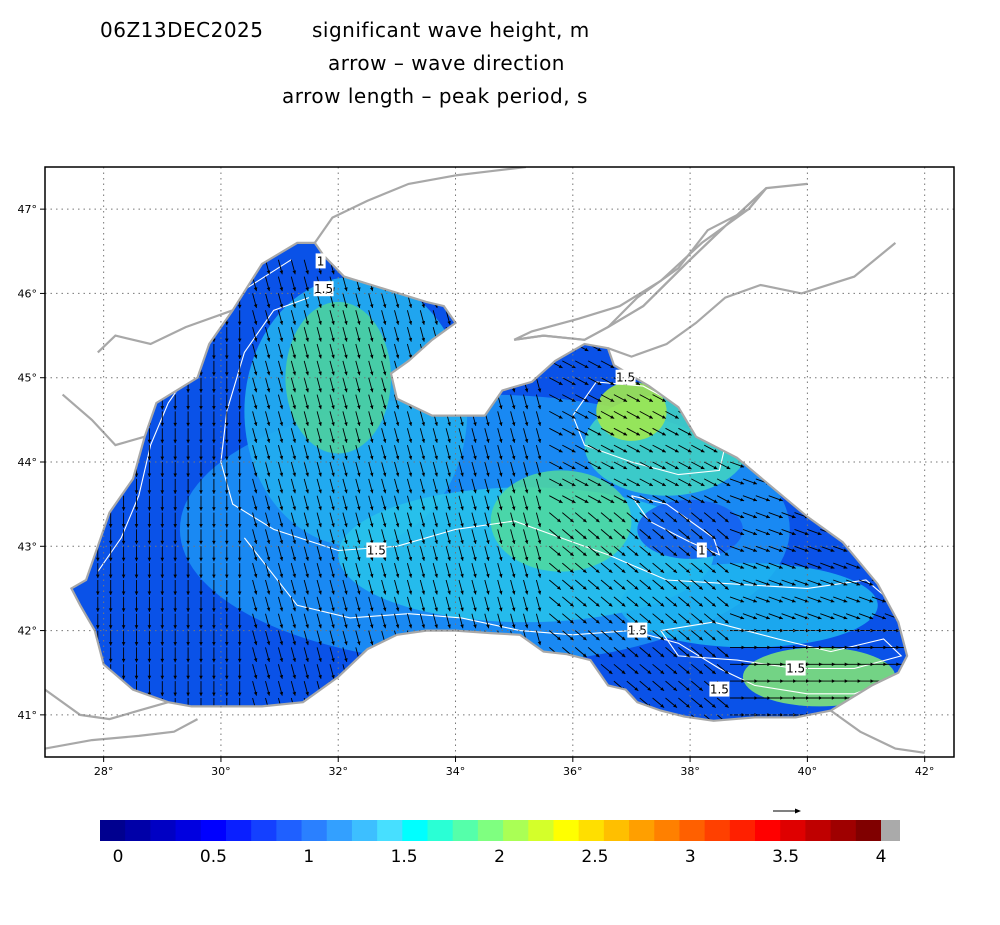 The image size is (1000, 925). Describe the element at coordinates (182, 30) in the screenshot. I see `timestamp-label: 06Z13DEC2025` at that location.